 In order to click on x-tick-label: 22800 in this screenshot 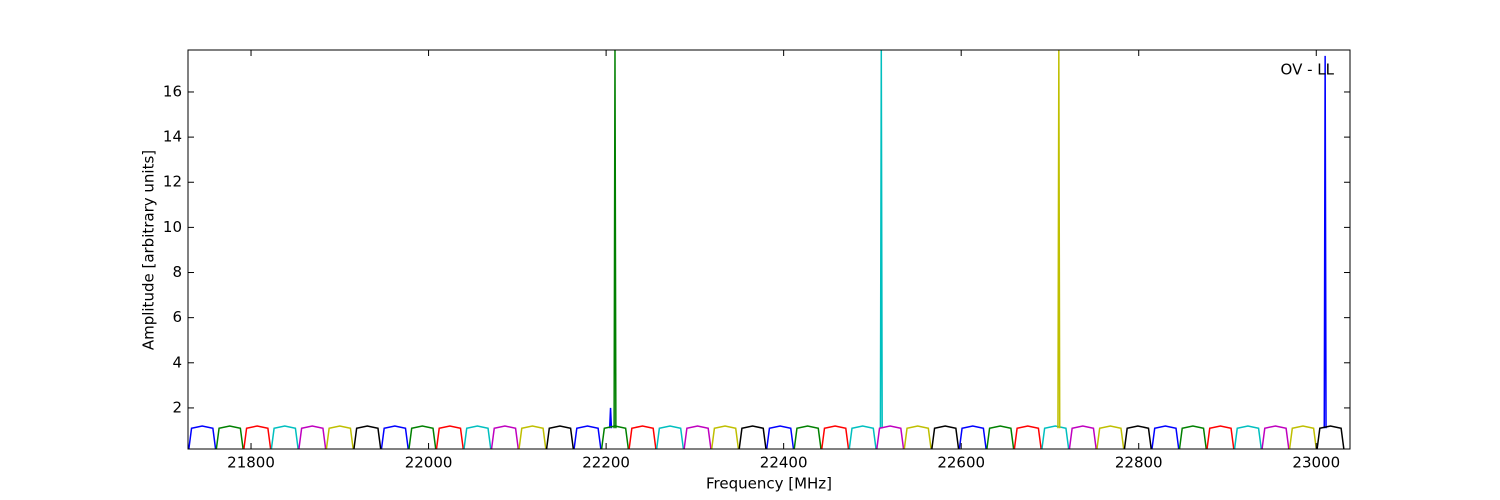, I will do `click(1139, 463)`.